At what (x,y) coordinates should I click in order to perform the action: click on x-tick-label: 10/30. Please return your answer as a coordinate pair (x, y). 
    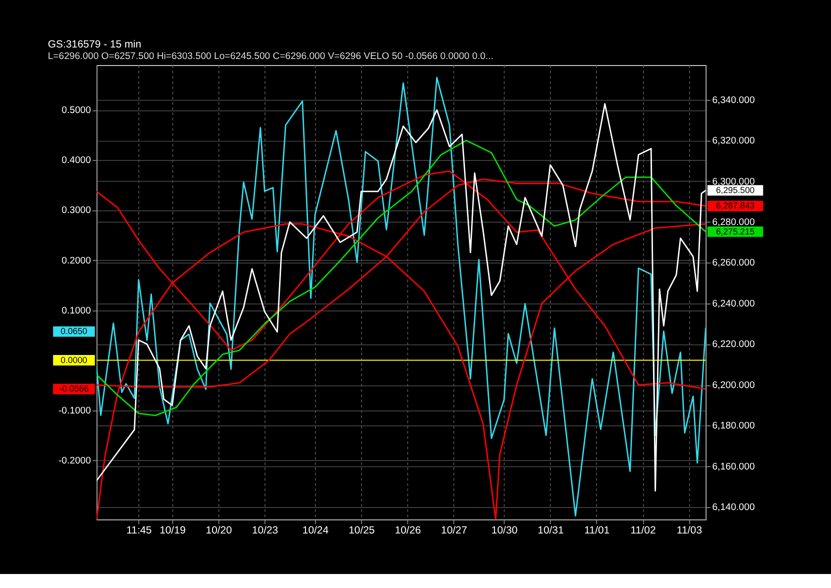
    Looking at the image, I should click on (504, 531).